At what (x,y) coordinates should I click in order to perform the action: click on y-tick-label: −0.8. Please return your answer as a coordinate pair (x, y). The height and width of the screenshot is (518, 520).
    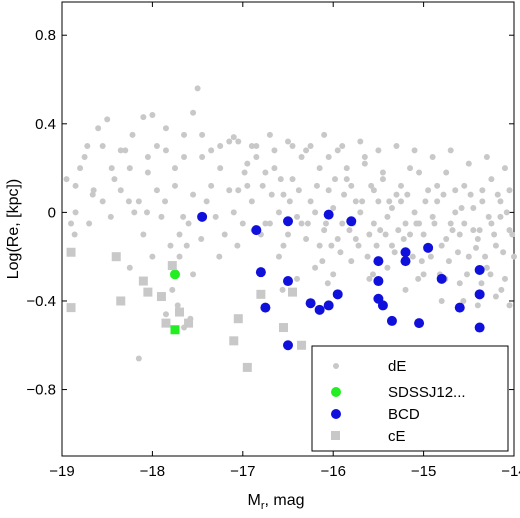
    Looking at the image, I should click on (41, 390).